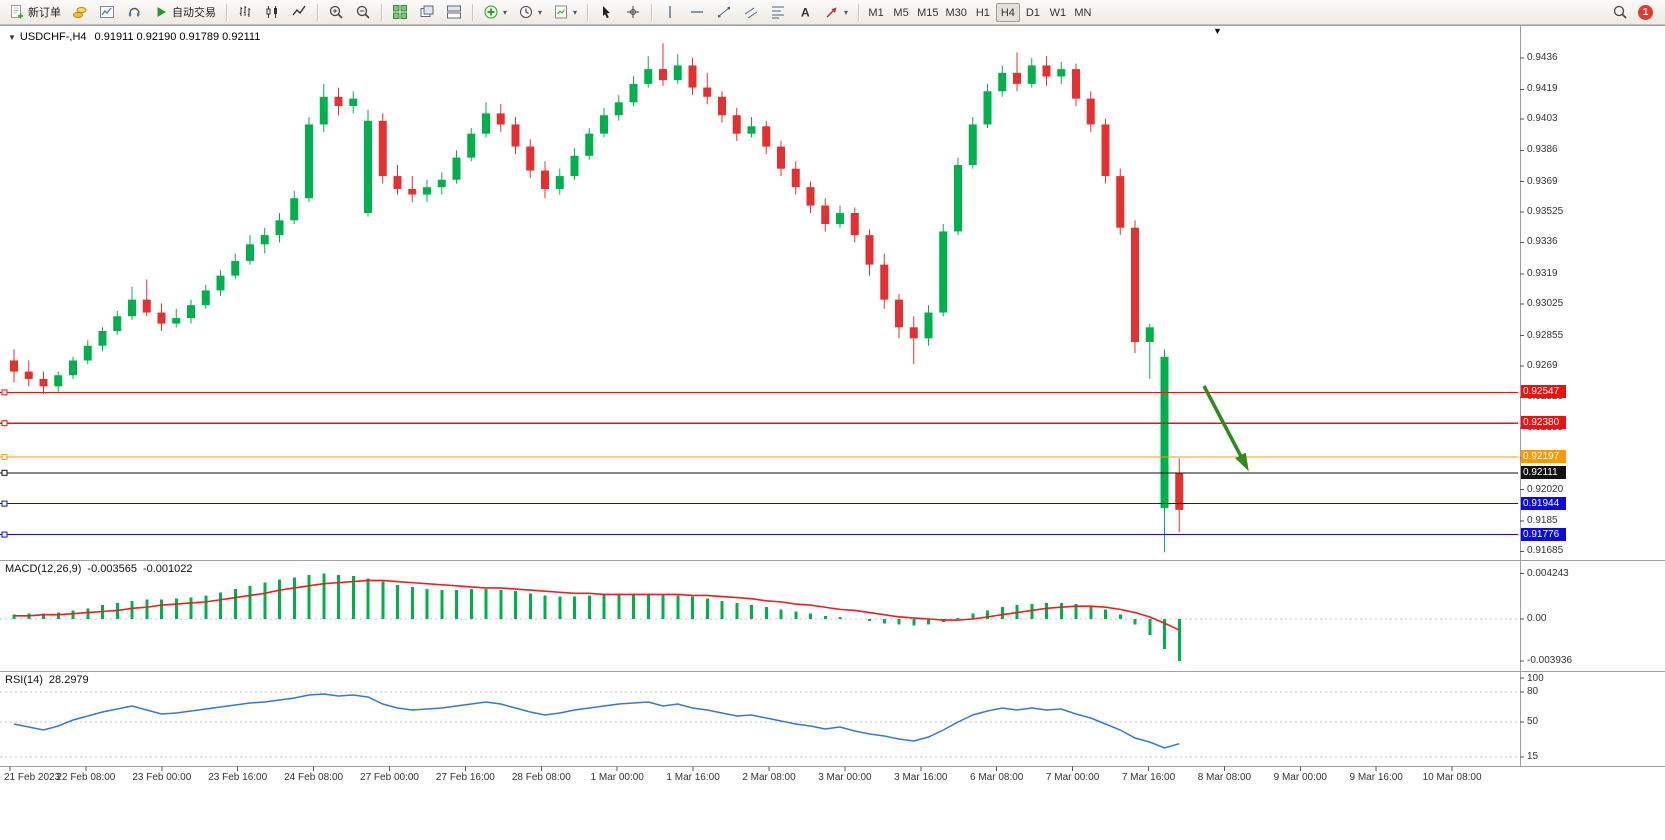 This screenshot has width=1665, height=840. Describe the element at coordinates (724, 12) in the screenshot. I see `trendline-button` at that location.